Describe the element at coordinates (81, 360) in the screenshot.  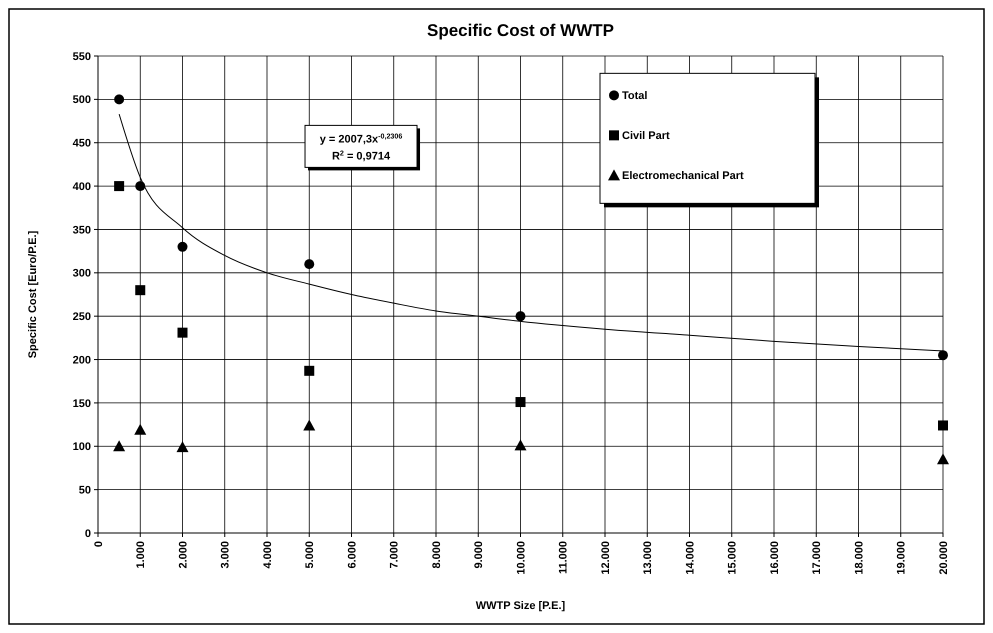
I see `y-tick-label: 200` at that location.